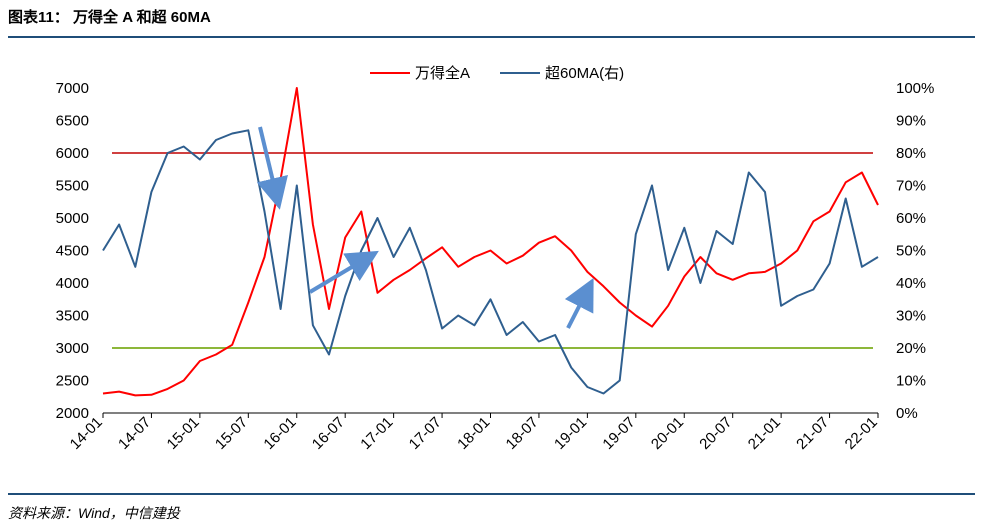  I want to click on x-tick-label: 15-01, so click(183, 433).